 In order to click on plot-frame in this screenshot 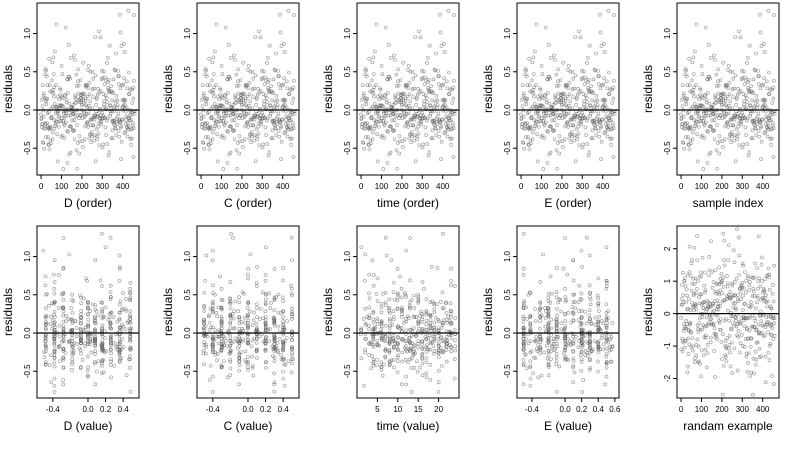, I will do `click(728, 89)`.